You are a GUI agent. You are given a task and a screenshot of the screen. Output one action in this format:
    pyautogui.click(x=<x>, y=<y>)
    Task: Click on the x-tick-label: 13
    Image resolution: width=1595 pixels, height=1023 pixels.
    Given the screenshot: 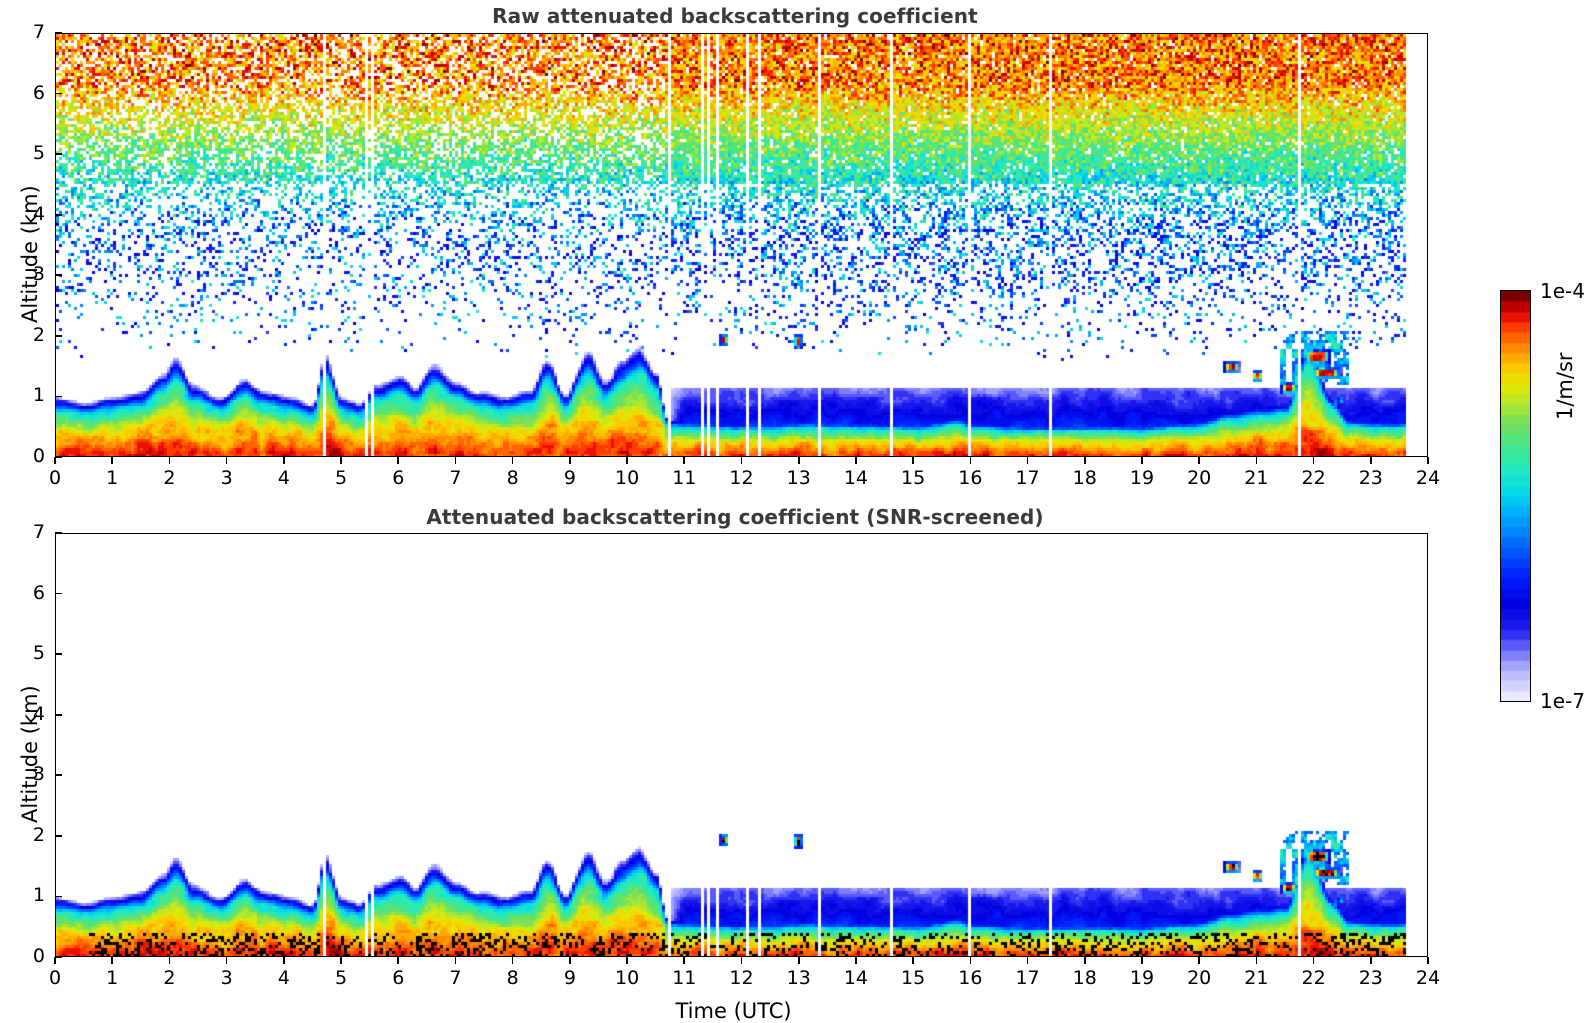 What is the action you would take?
    pyautogui.click(x=798, y=978)
    